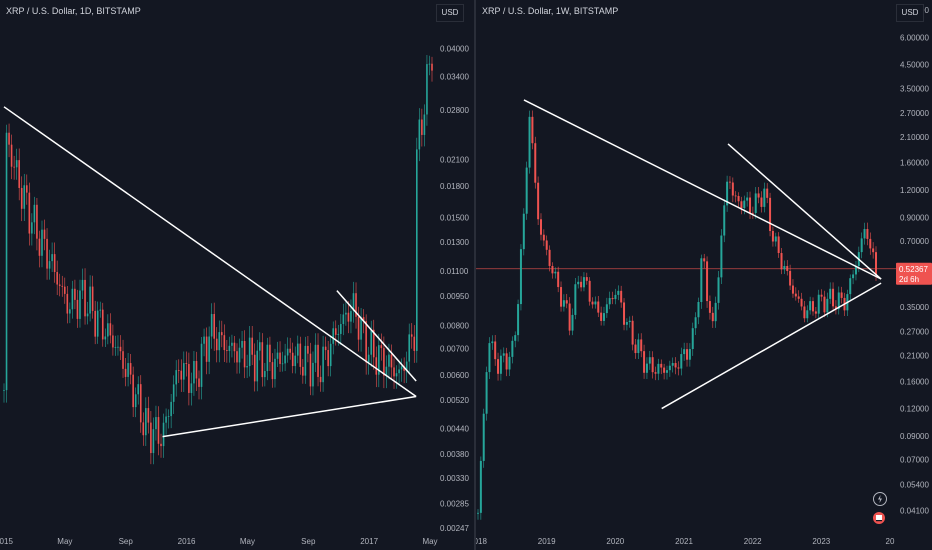 This screenshot has height=550, width=932. What do you see at coordinates (454, 478) in the screenshot?
I see `y-tick-label: 0.00330` at bounding box center [454, 478].